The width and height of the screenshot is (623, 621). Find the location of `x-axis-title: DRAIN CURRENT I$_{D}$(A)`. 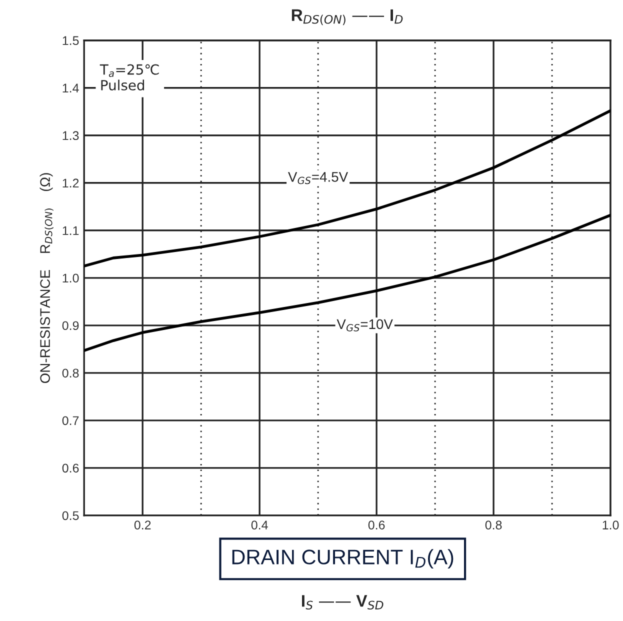

x-axis-title: DRAIN CURRENT I$_{D}$(A) is located at coordinates (343, 559).